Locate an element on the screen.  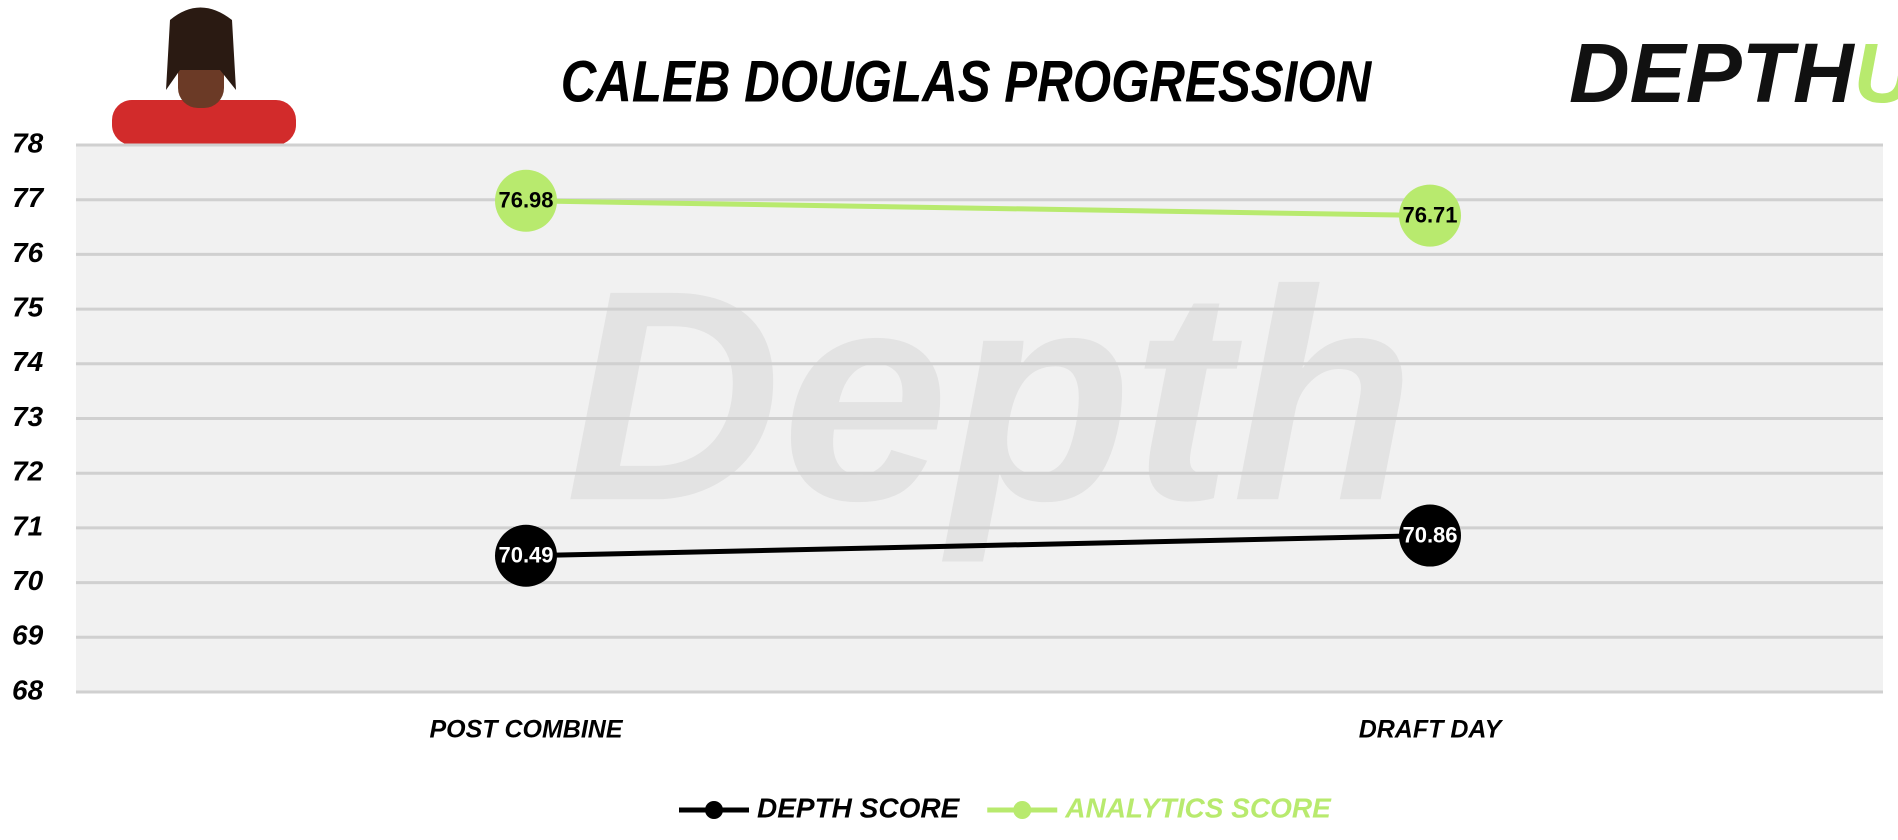
y-tick-label: 70 is located at coordinates (28, 580).